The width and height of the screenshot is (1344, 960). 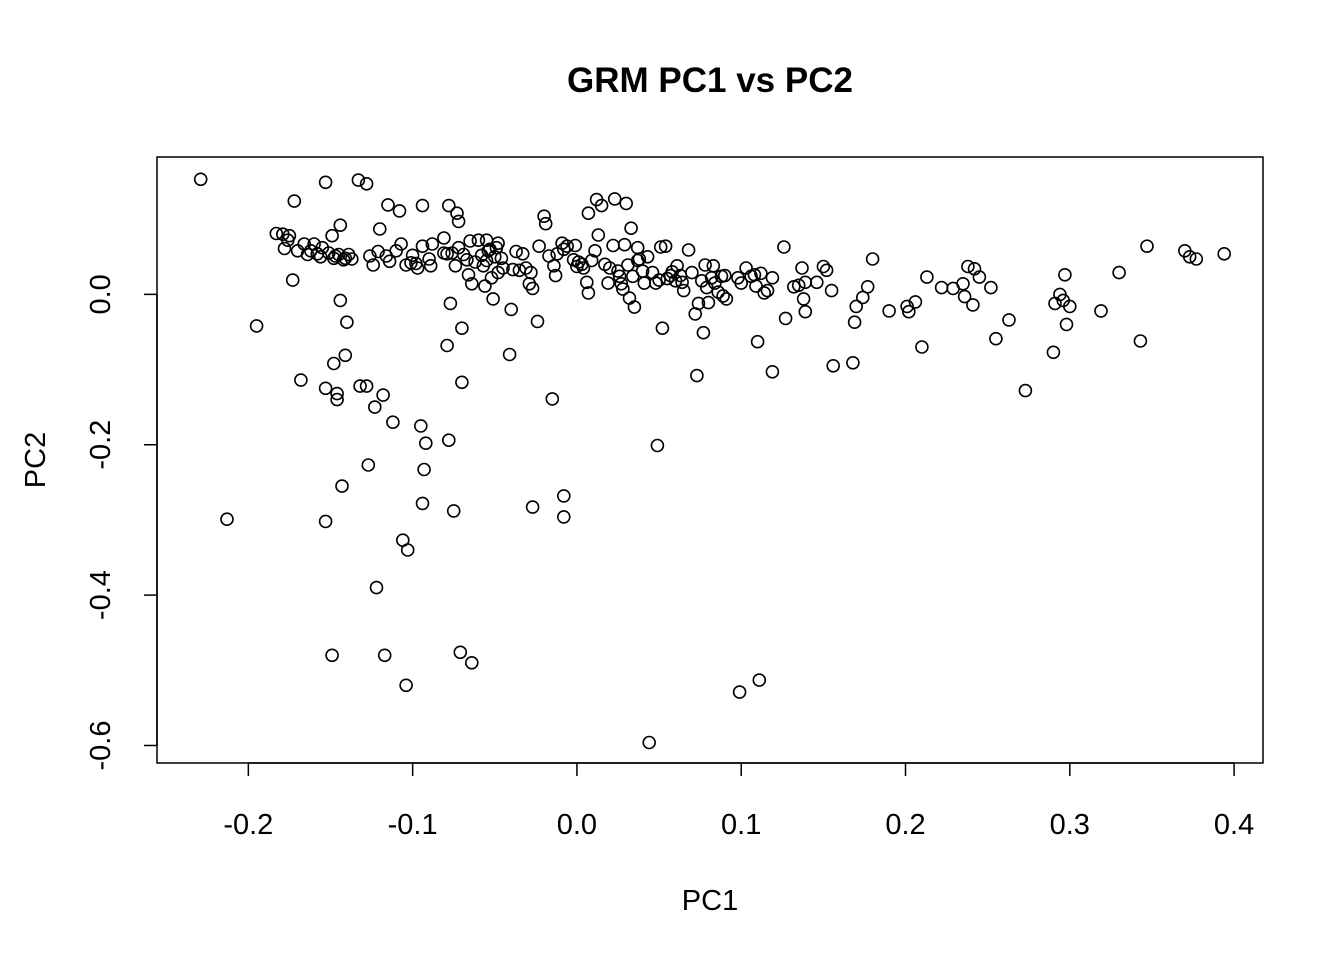 I want to click on y-tick-label: 0.0, so click(x=101, y=294).